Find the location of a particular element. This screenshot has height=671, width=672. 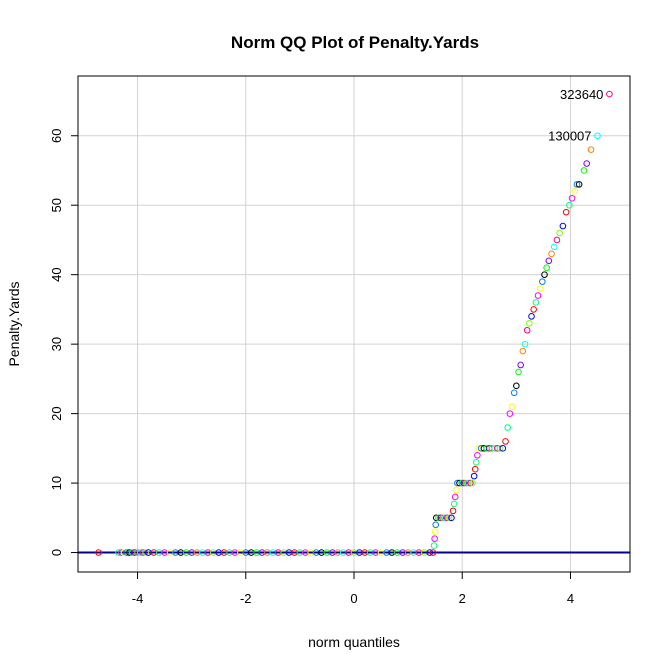

x-tick-label: -2 is located at coordinates (246, 598).